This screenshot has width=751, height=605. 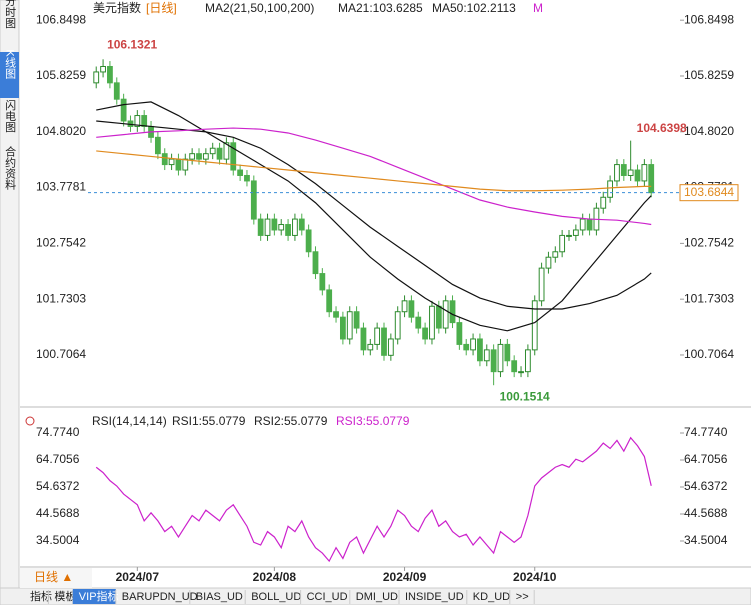 I want to click on y-tick-label-left: 100.7064, so click(x=61, y=354).